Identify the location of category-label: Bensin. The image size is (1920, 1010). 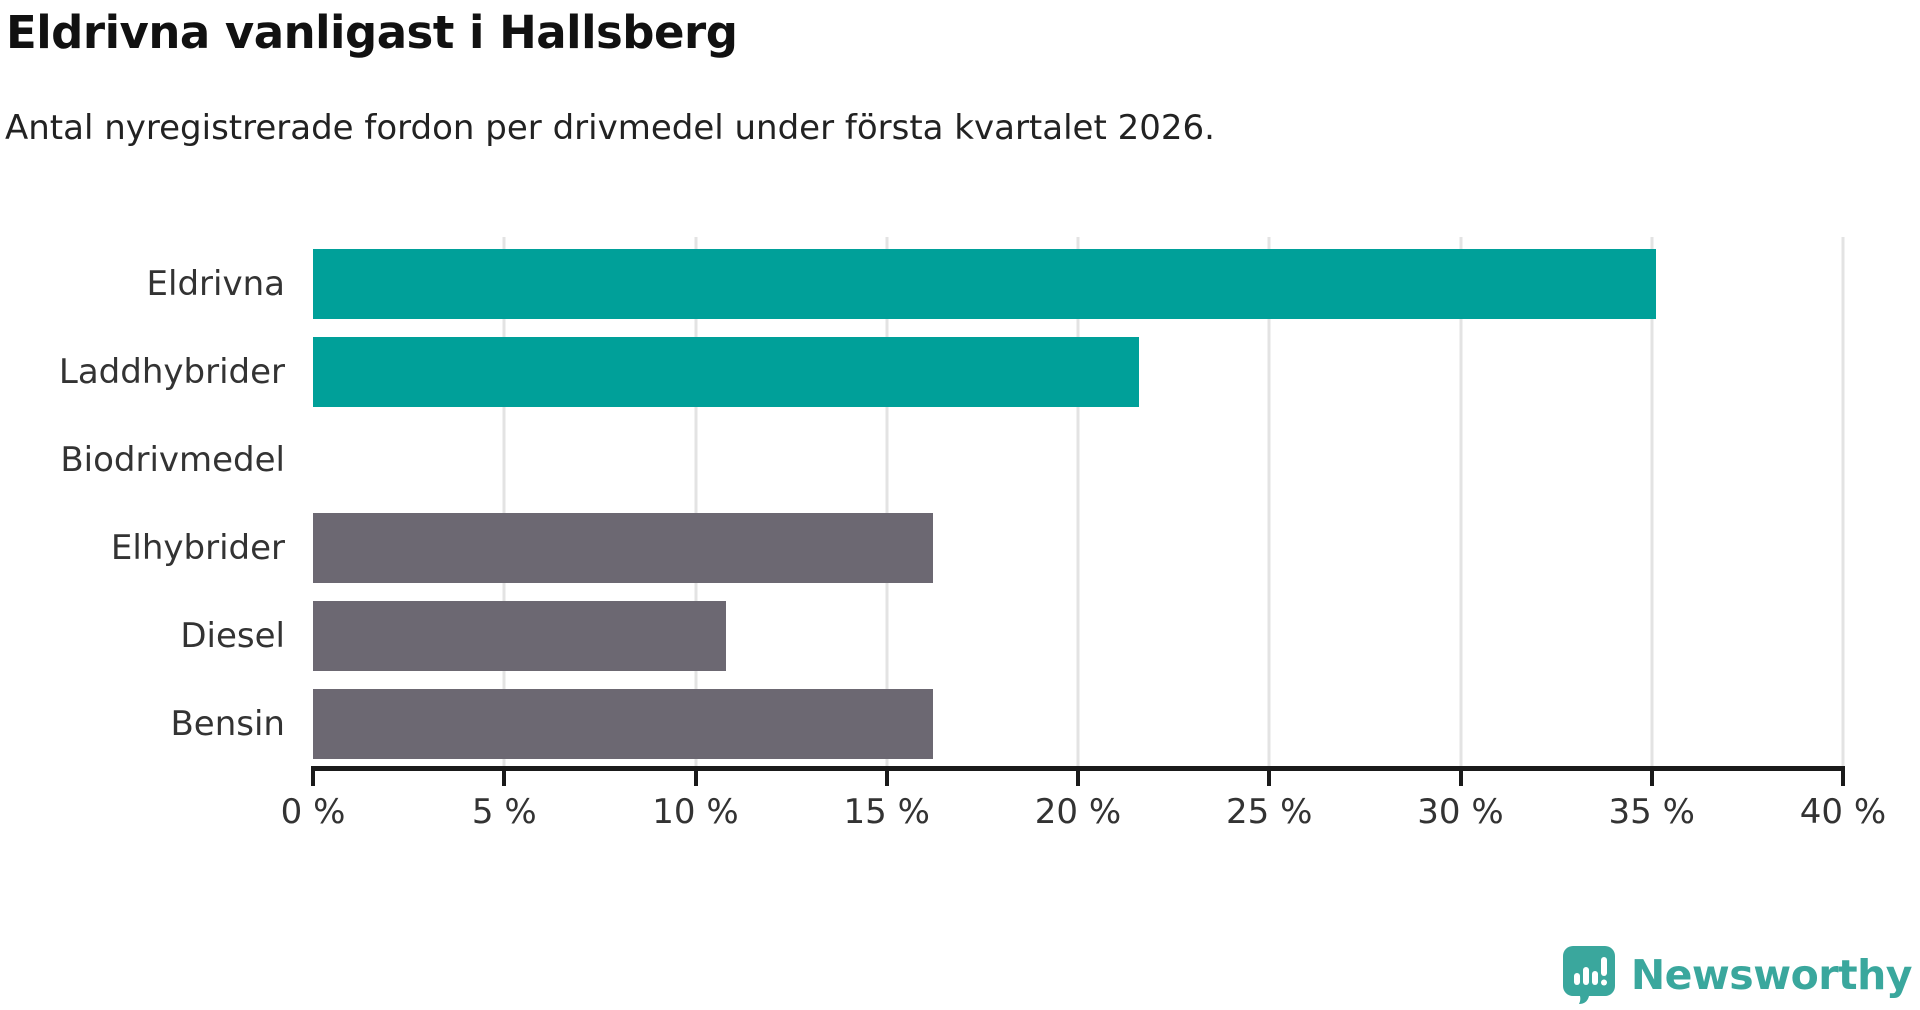
(227, 724).